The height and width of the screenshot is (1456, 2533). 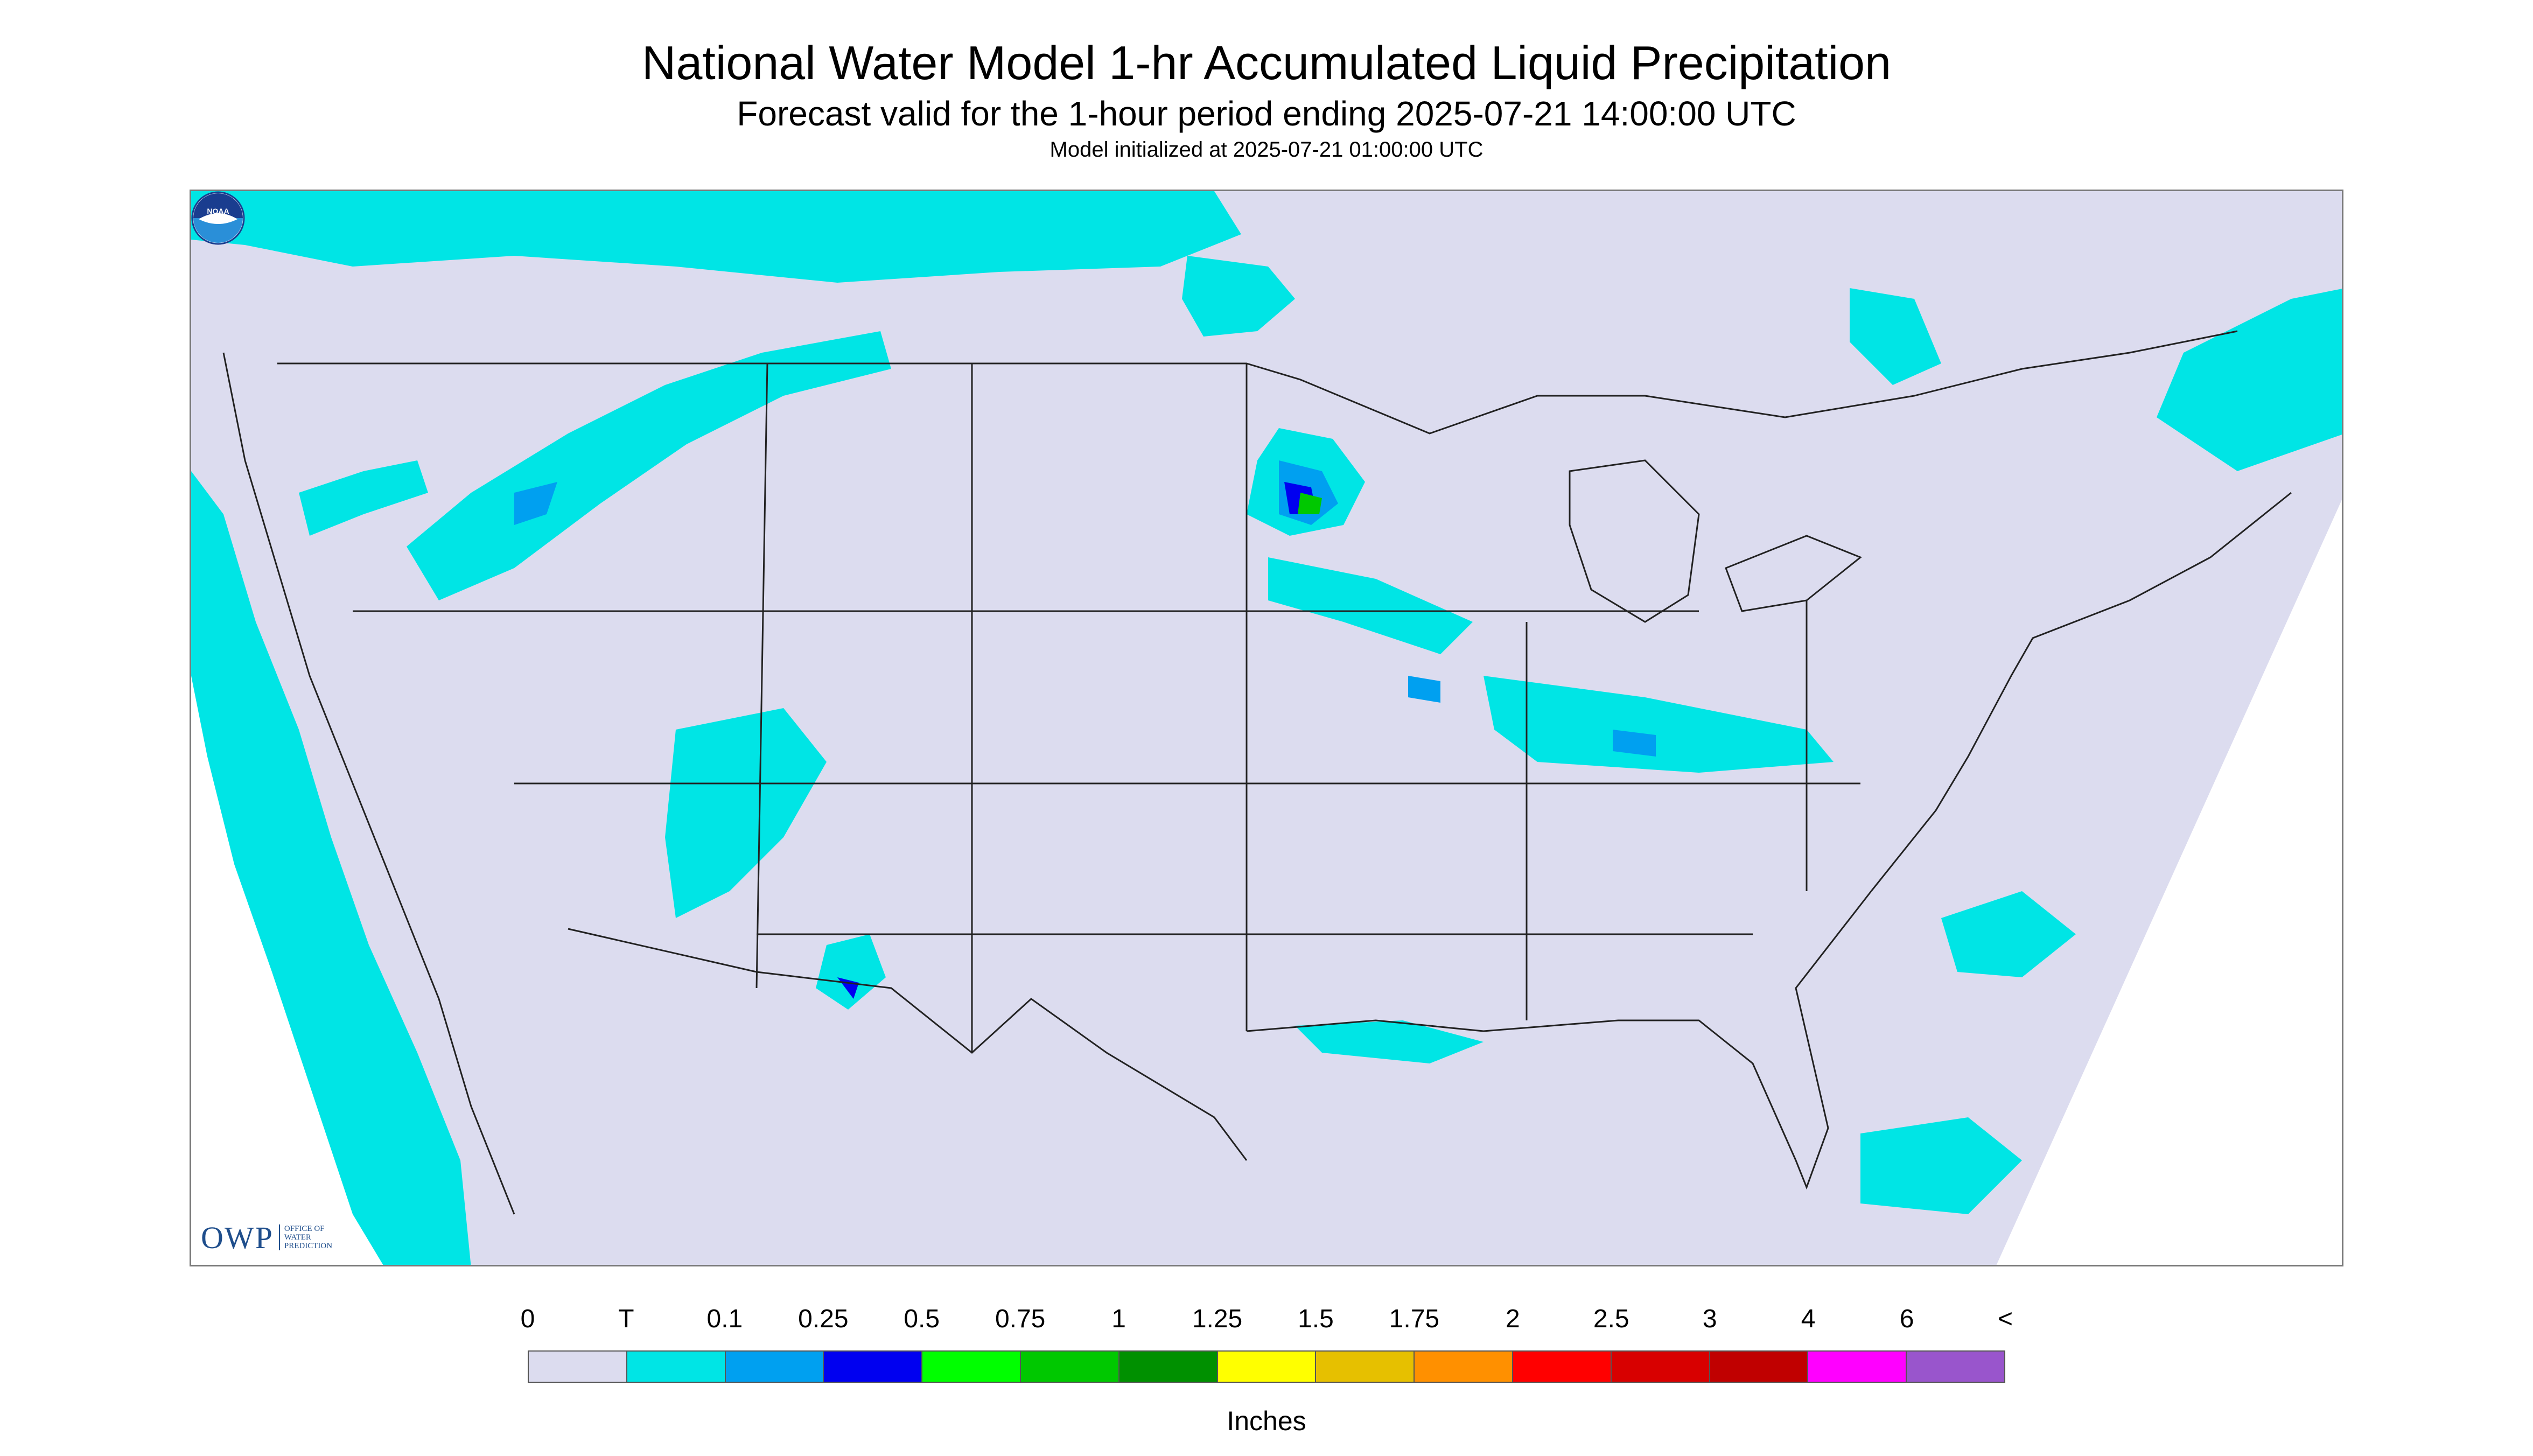 What do you see at coordinates (1907, 1319) in the screenshot?
I see `legend-tick-label: 6` at bounding box center [1907, 1319].